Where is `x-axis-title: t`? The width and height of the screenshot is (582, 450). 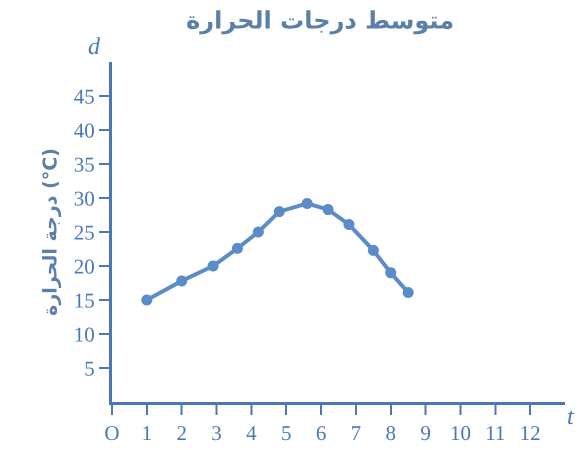
x-axis-title: t is located at coordinates (571, 417).